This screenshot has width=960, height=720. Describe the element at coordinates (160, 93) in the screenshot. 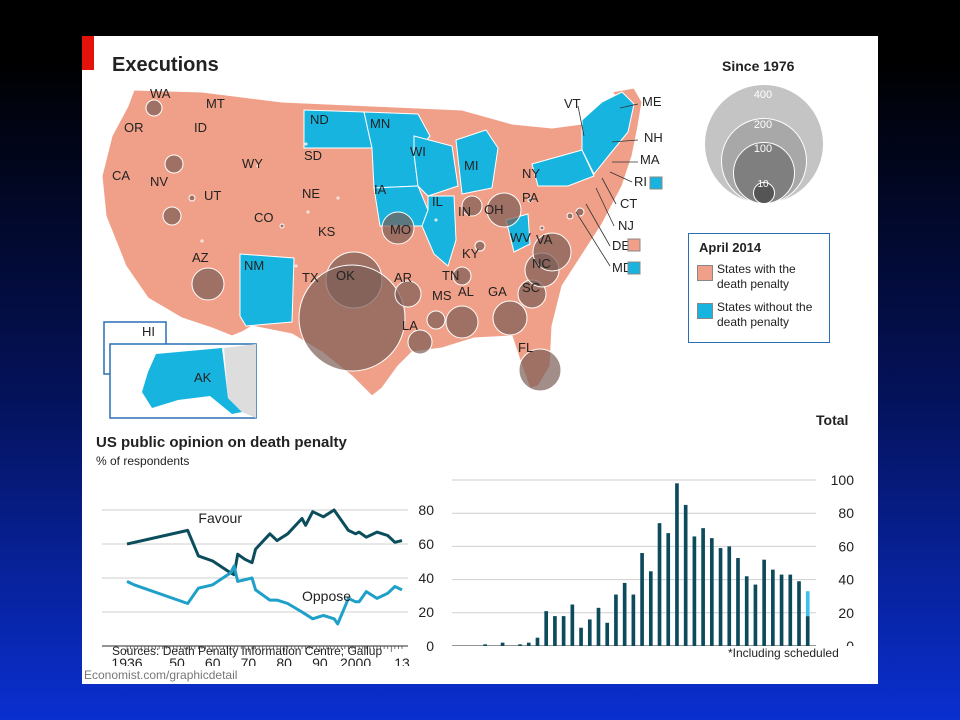

I see `state-label-wa: WA` at that location.